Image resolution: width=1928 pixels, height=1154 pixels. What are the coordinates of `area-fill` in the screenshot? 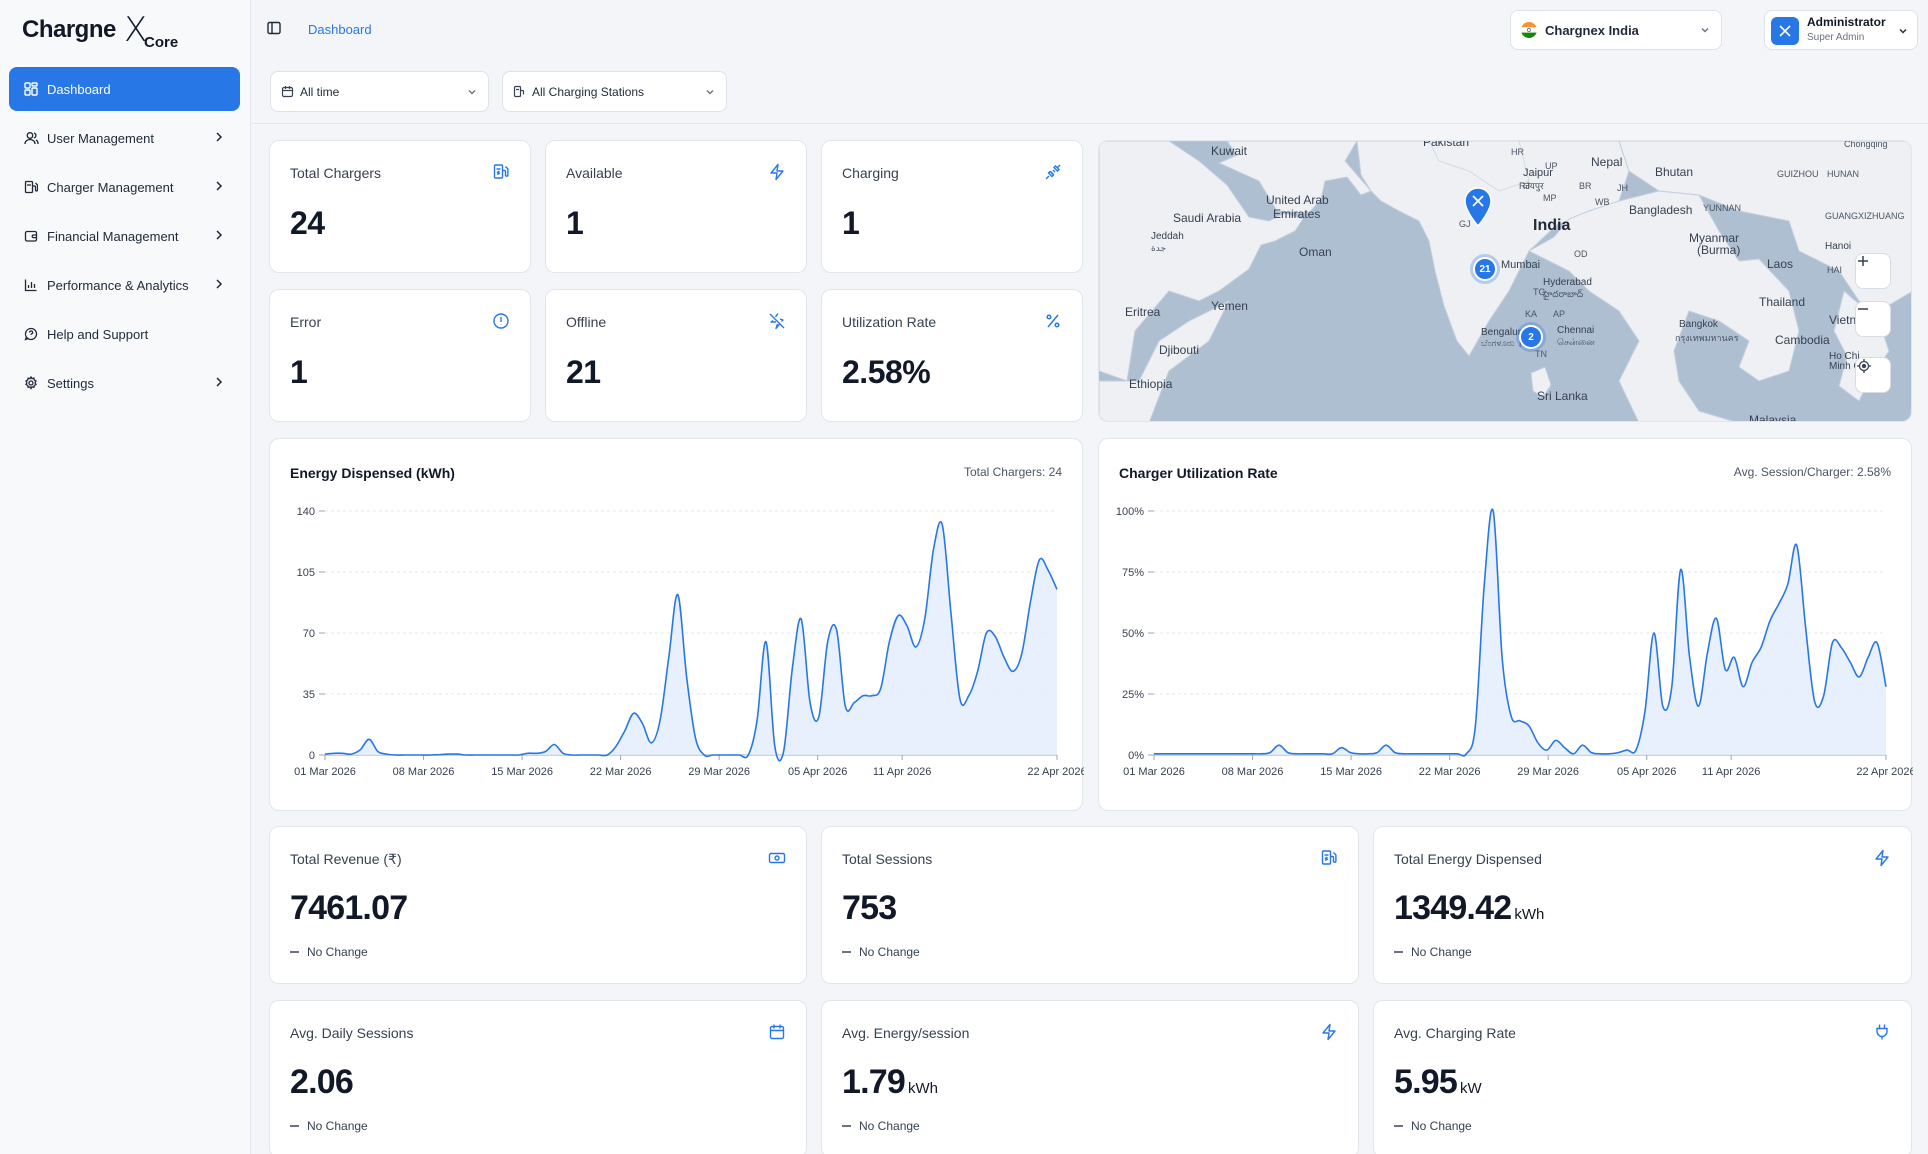 It's located at (691, 641).